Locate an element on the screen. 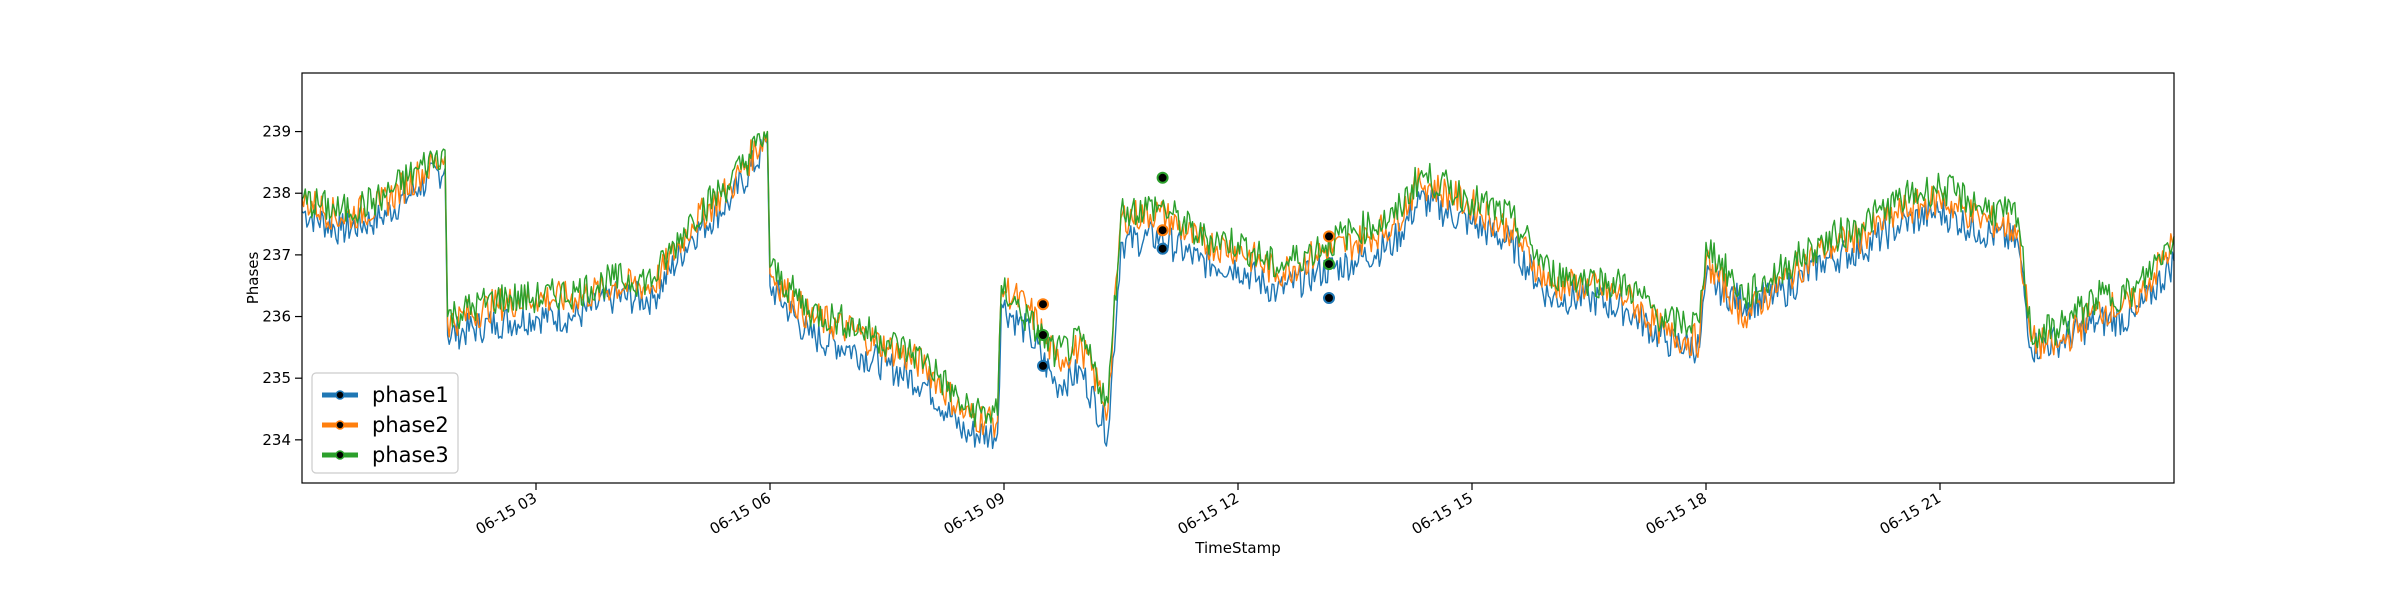 The width and height of the screenshot is (2400, 600). y-tick-label: 235 is located at coordinates (276, 378).